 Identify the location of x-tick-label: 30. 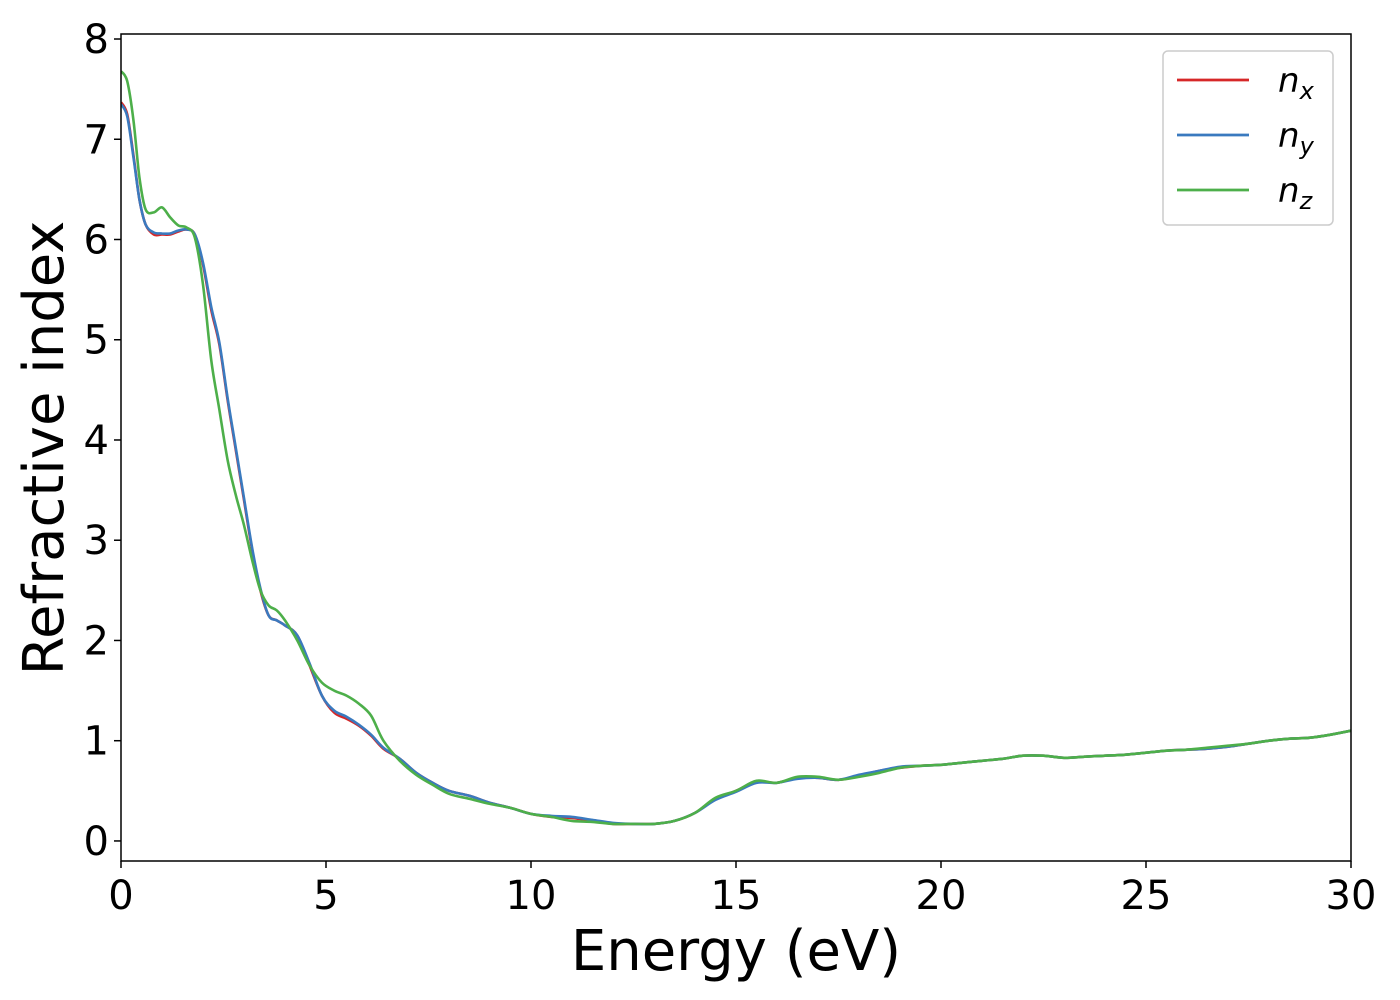
(1351, 896).